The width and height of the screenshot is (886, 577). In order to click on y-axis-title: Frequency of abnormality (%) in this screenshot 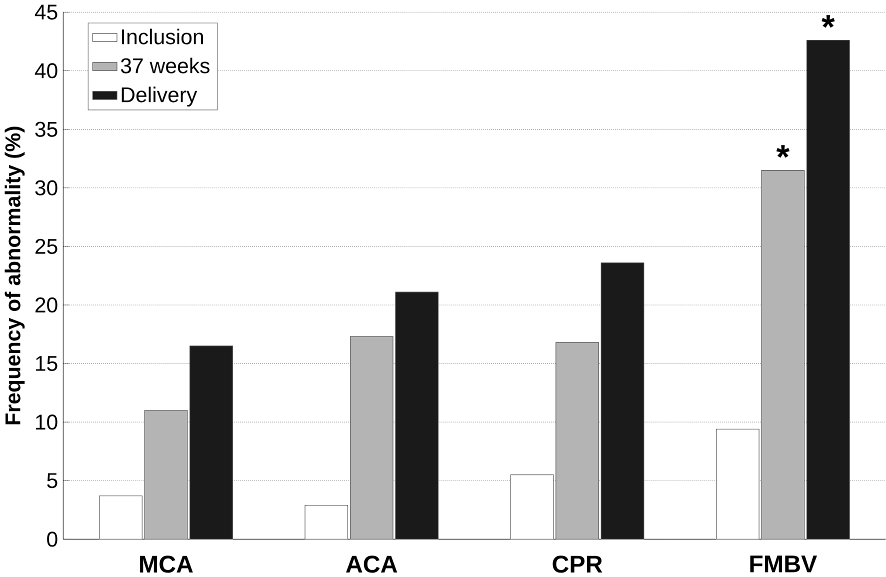, I will do `click(14, 275)`.